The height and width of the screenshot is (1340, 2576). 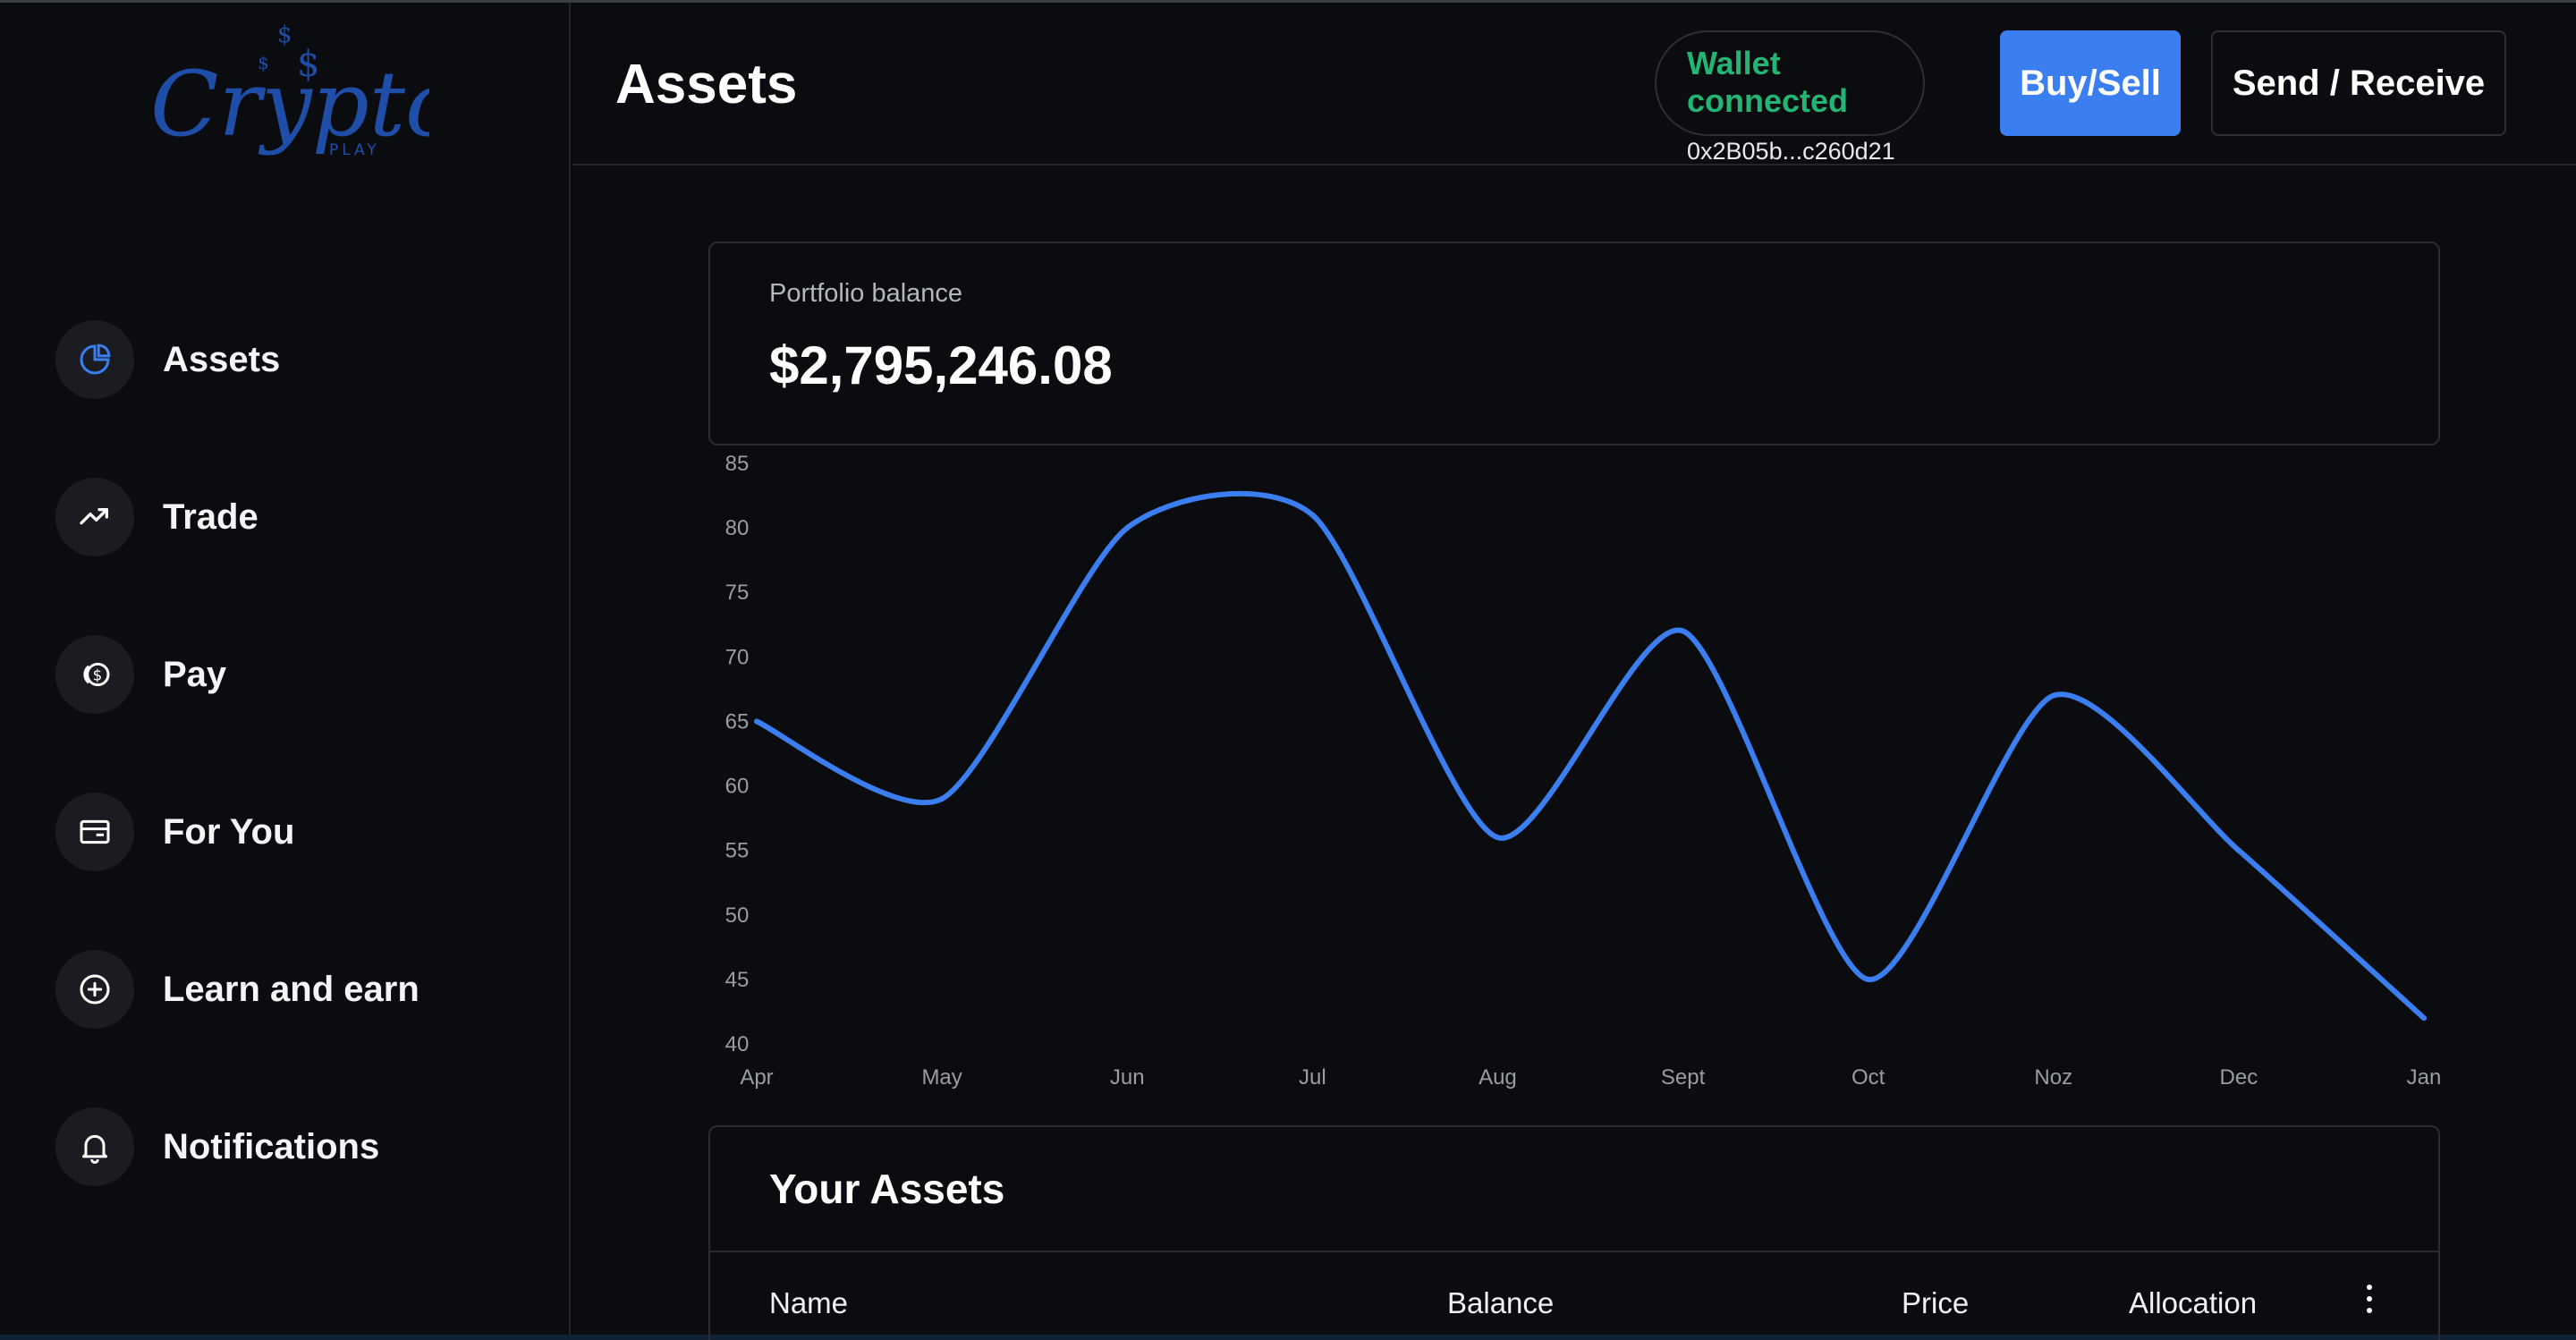 I want to click on sidebar-item-assets: Assets, so click(x=237, y=359).